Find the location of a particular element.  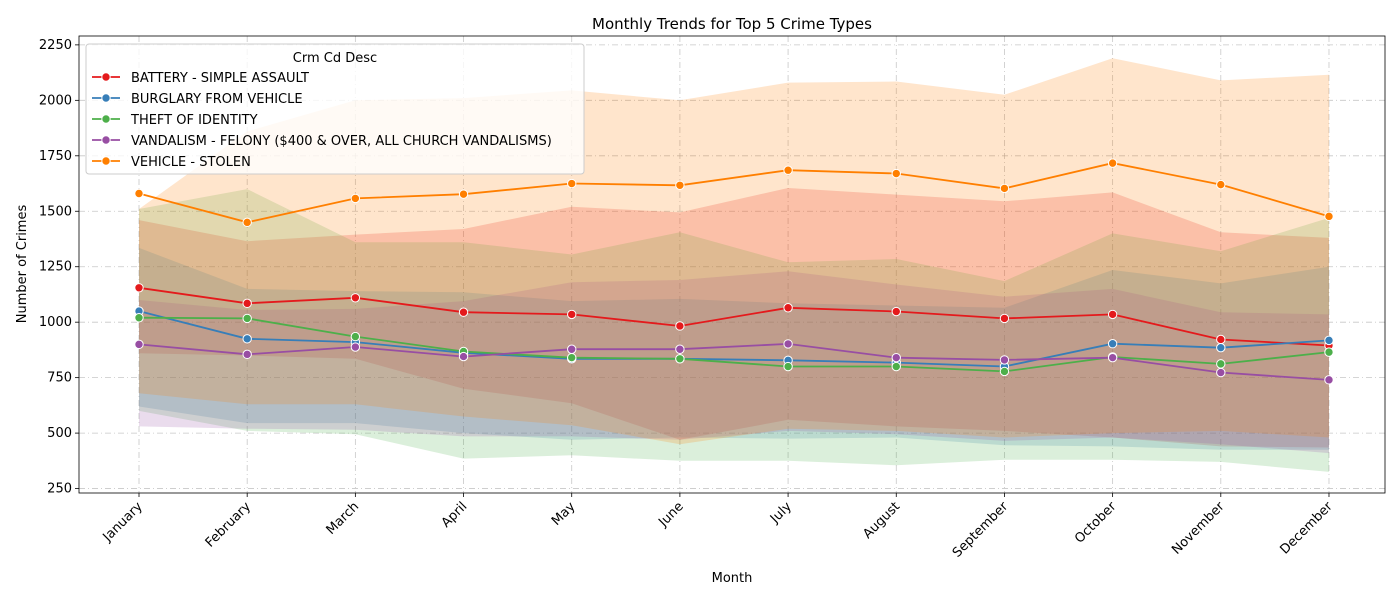

legend-box is located at coordinates (335, 109).